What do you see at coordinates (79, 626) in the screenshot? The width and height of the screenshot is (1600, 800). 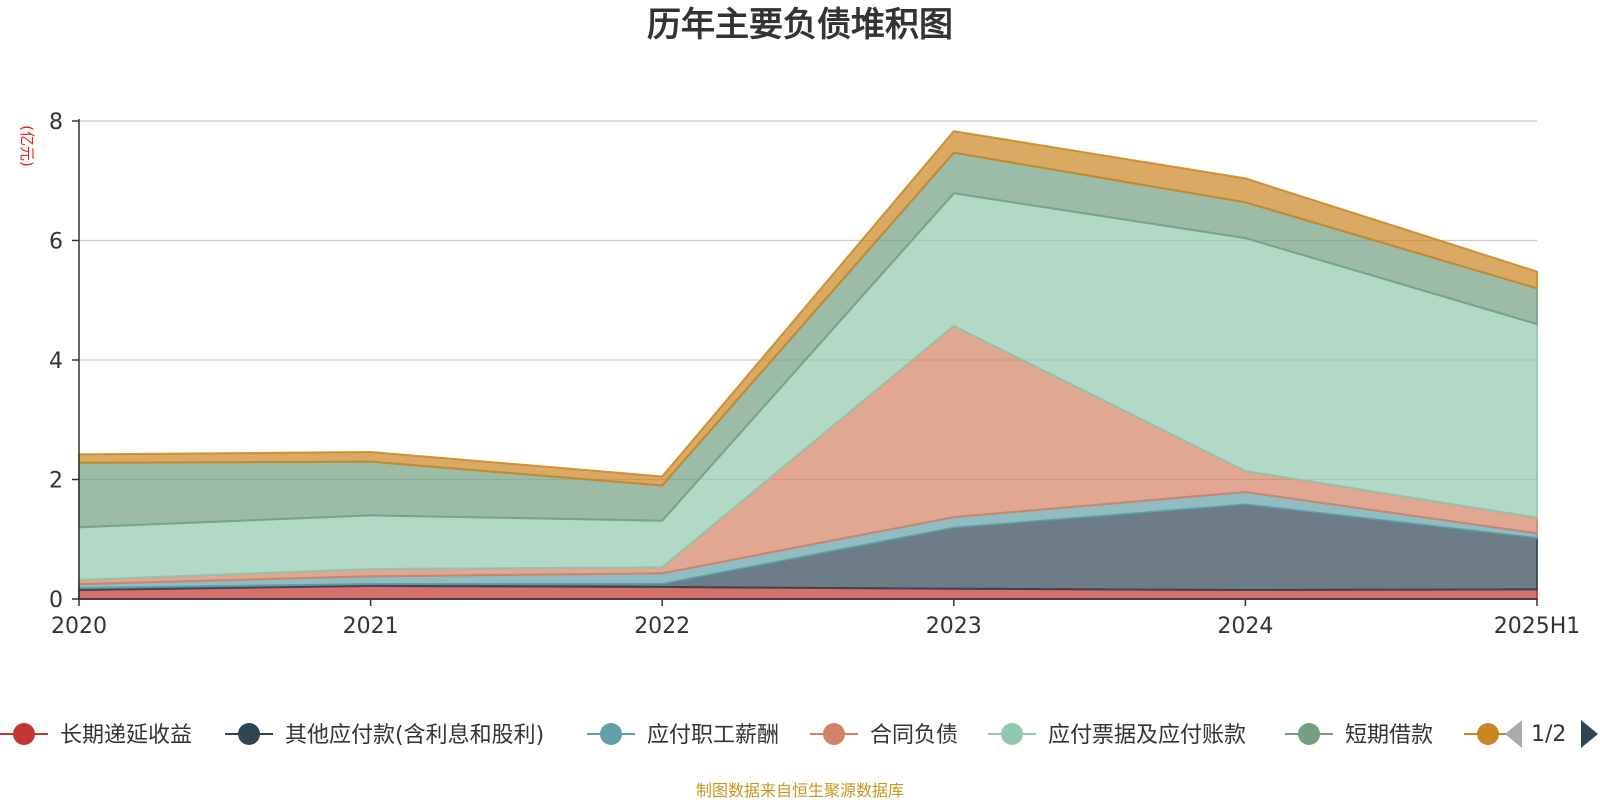 I see `x-tick-label: 2020` at bounding box center [79, 626].